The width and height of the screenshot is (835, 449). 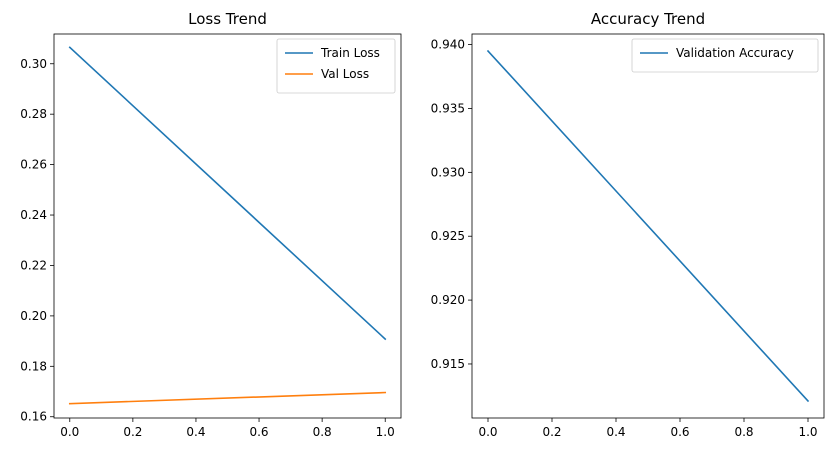 I want to click on accuracy-legend-label: Validation Accuracy, so click(x=735, y=53).